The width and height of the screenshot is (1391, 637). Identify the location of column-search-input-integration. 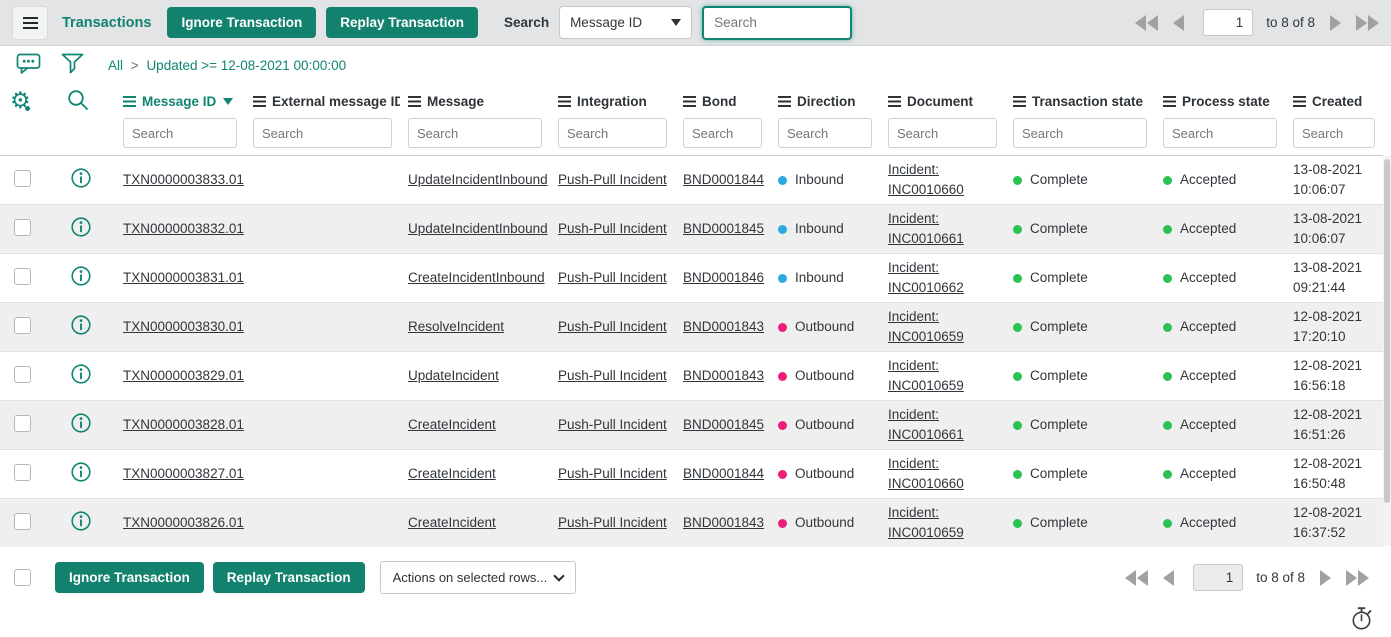
(612, 133).